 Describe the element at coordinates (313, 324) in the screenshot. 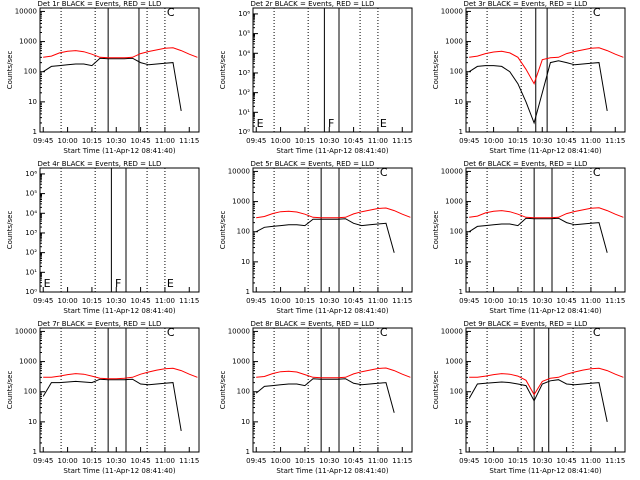

I see `panel-title: Det 8r BLACK = Events, RED = LLD` at that location.